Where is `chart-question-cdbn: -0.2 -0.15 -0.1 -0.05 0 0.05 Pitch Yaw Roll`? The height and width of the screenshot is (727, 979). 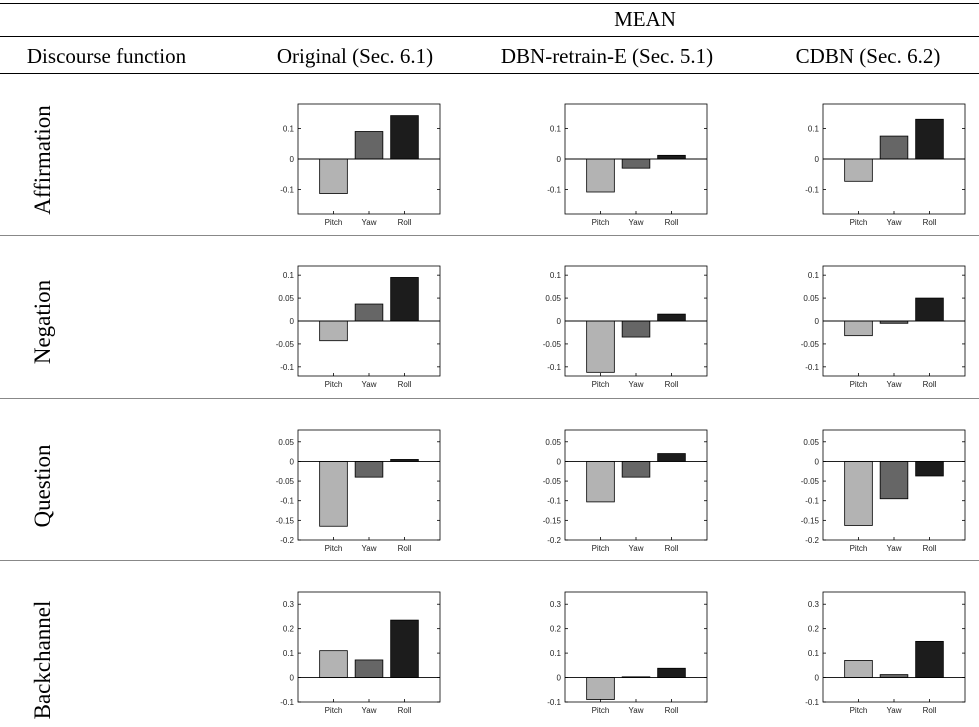 chart-question-cdbn: -0.2 -0.15 -0.1 -0.05 0 0.05 Pitch Yaw Roll is located at coordinates (883, 491).